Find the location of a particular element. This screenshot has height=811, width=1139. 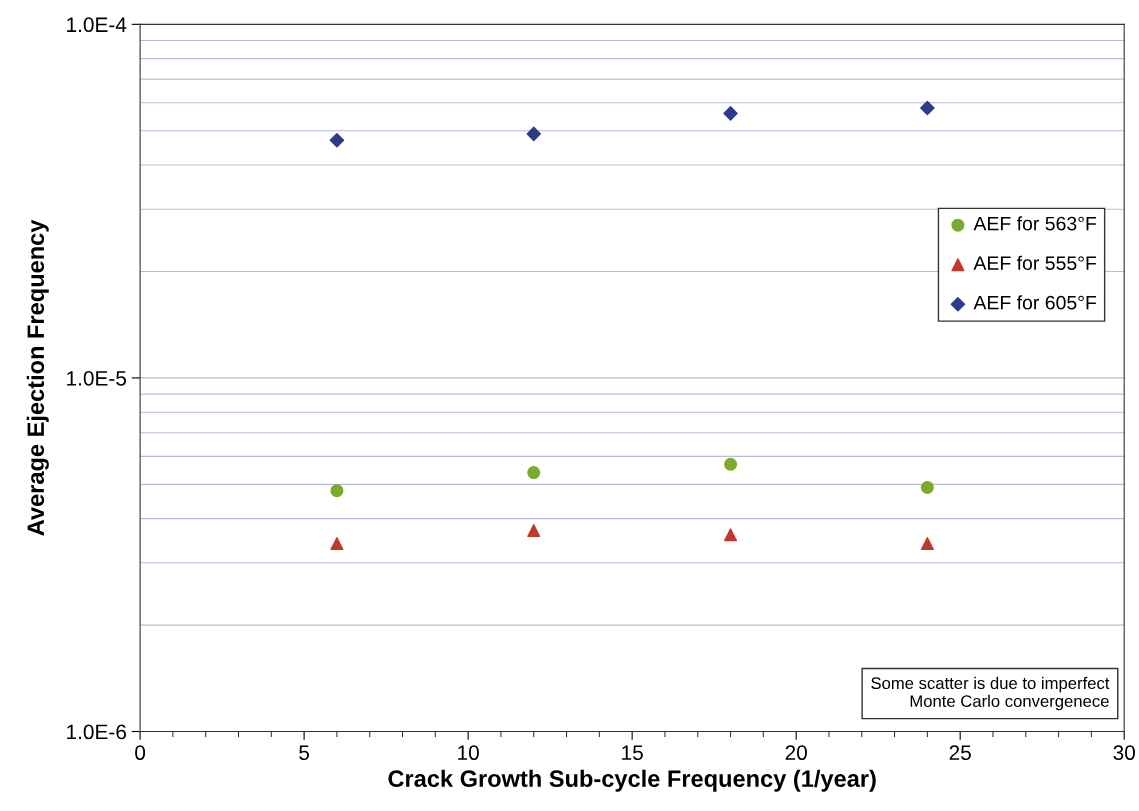

y-tick-label: 1.0E-4 is located at coordinates (97, 25).